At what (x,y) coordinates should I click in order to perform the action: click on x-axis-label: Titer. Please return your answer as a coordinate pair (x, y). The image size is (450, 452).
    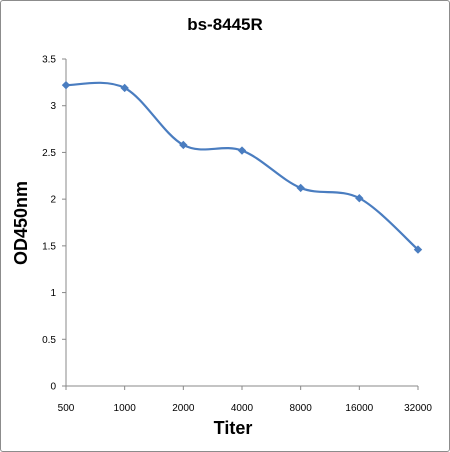
    Looking at the image, I should click on (233, 428).